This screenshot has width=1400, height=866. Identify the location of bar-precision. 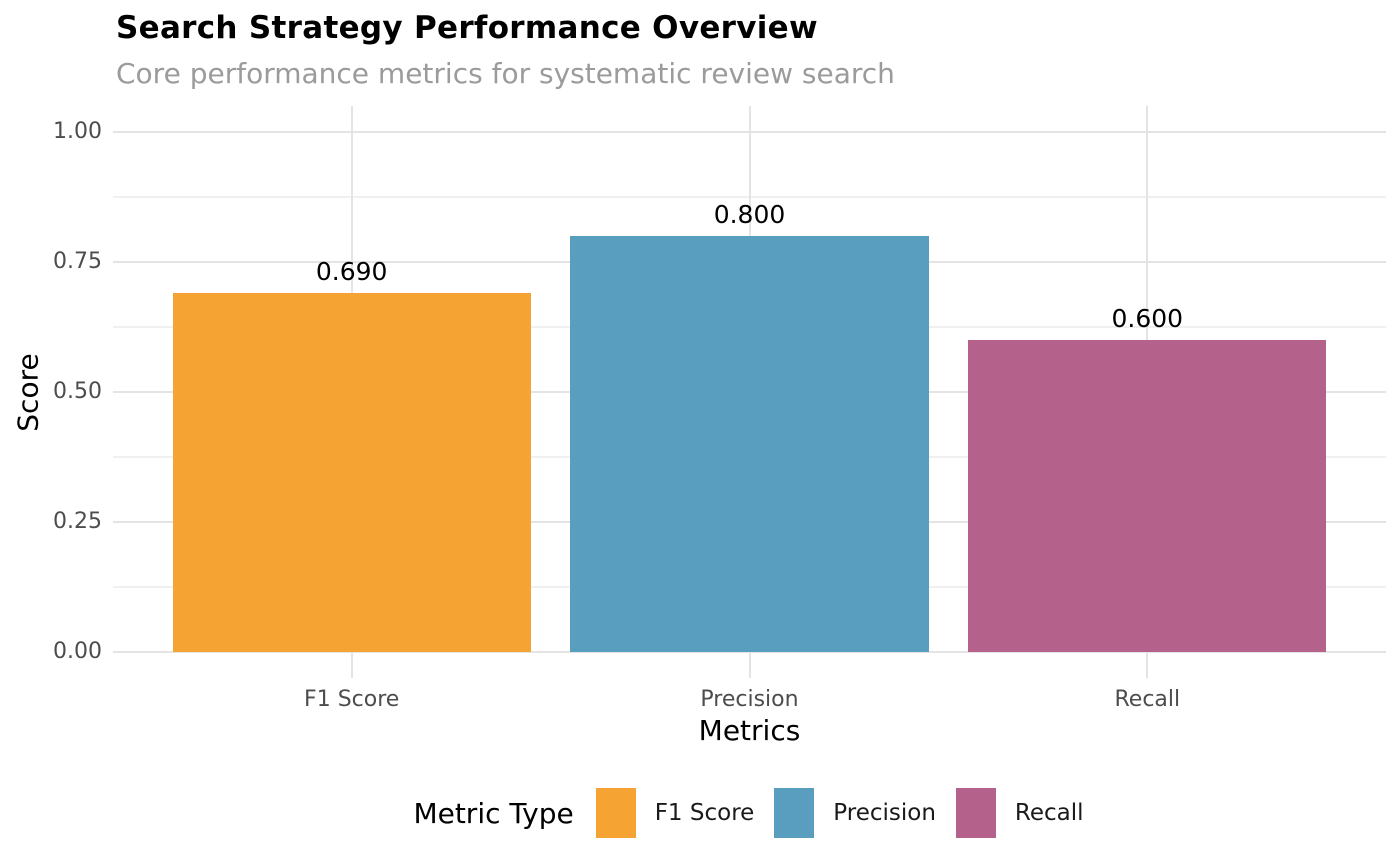
(749, 444).